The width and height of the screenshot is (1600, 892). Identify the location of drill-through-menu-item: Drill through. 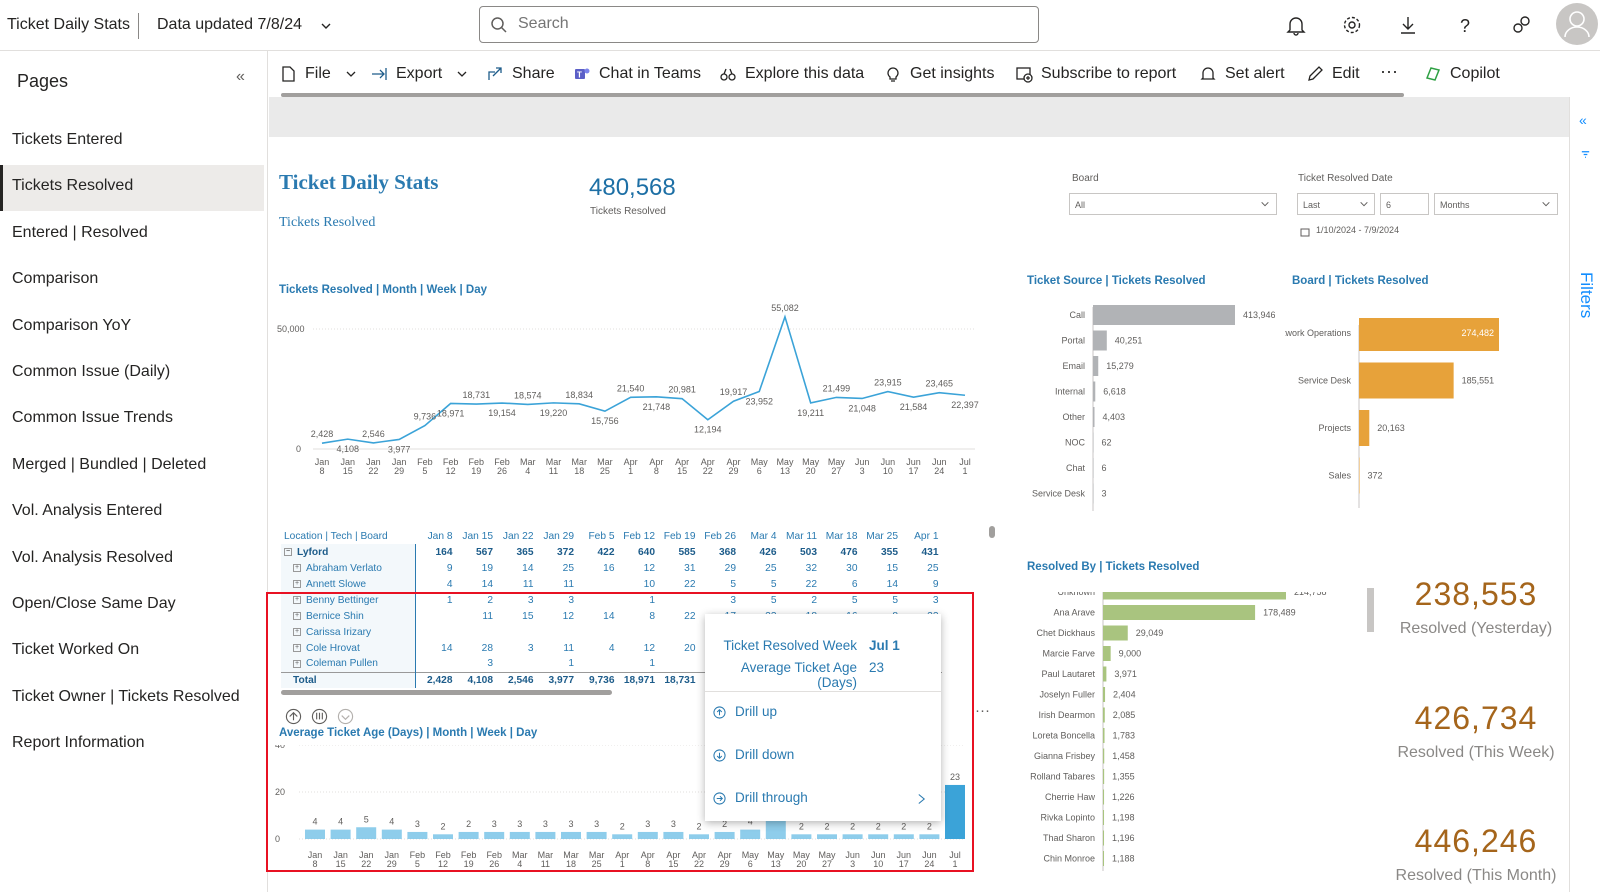
(823, 805).